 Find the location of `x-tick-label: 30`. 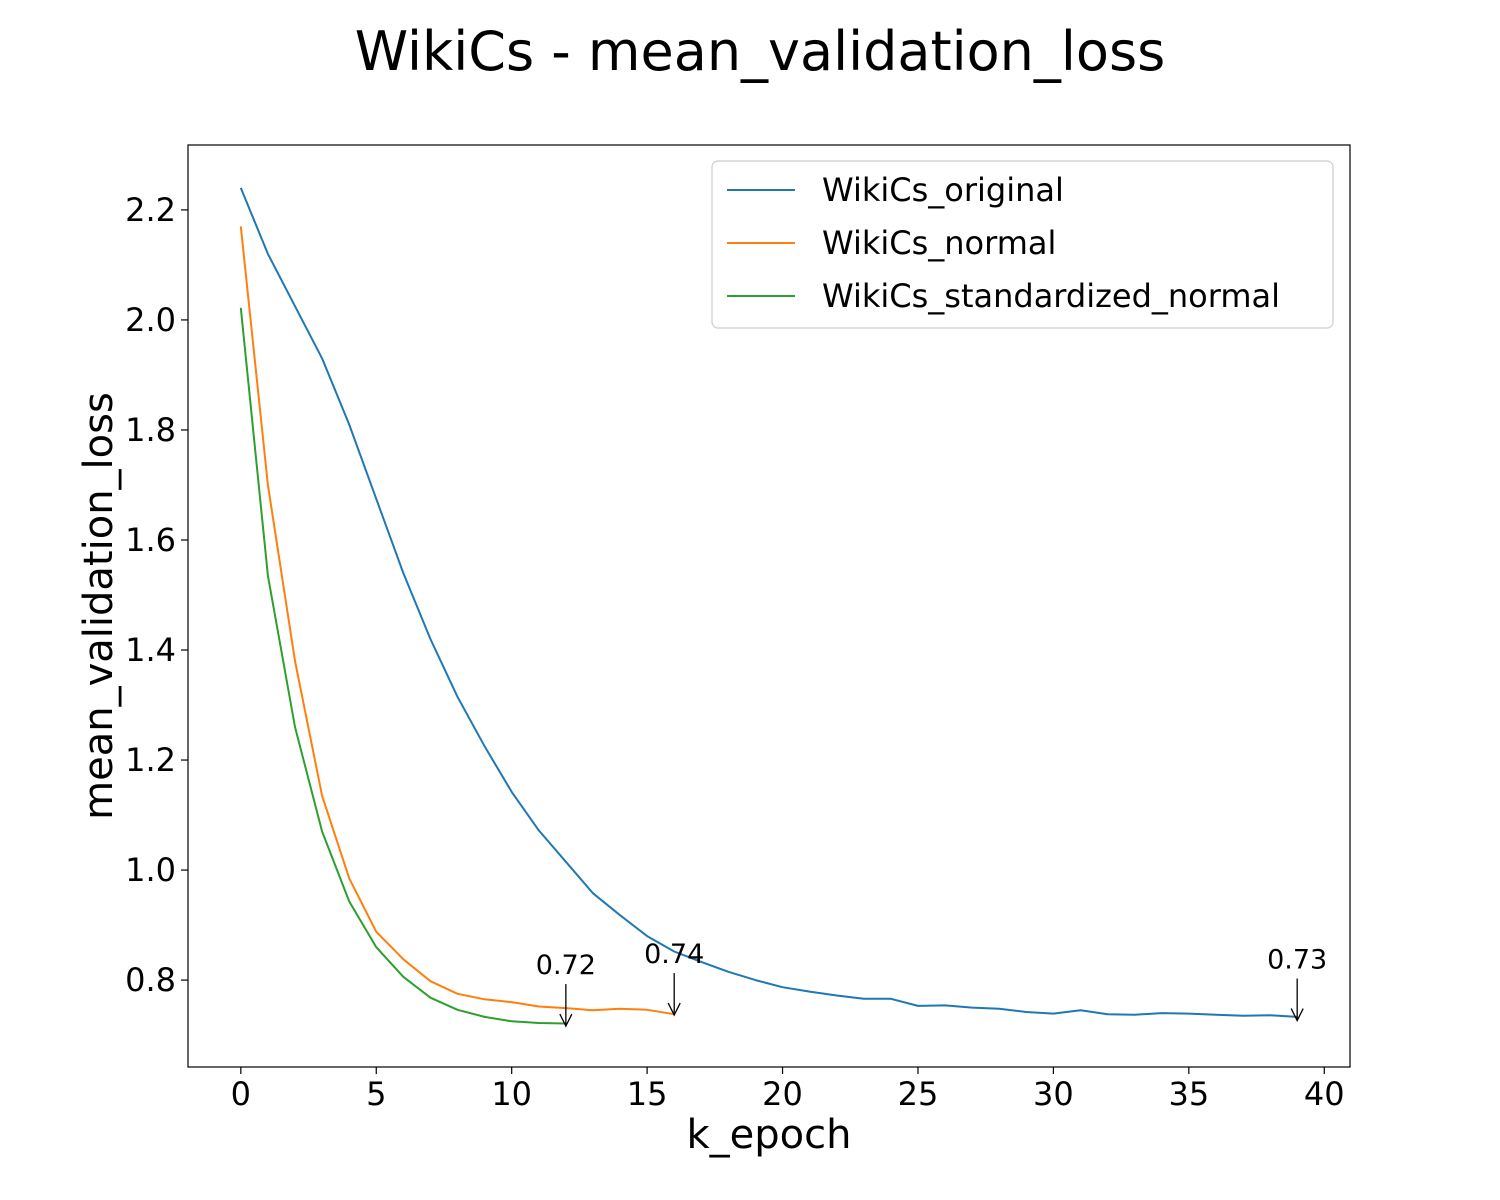

x-tick-label: 30 is located at coordinates (1053, 1094).